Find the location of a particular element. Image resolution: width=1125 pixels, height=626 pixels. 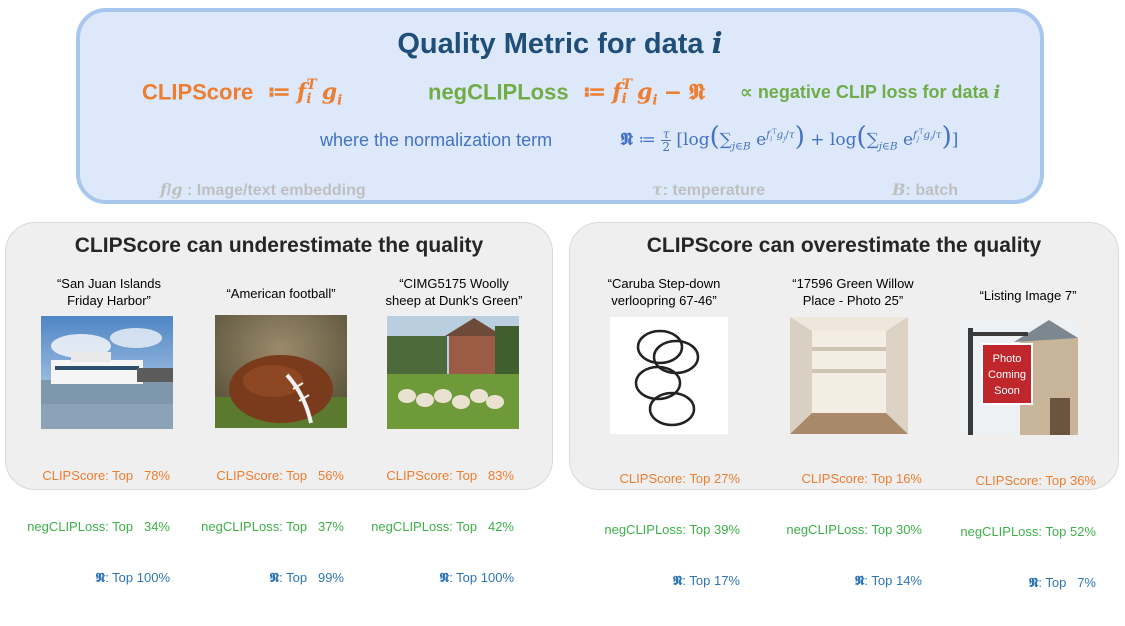

sign-text-2: Coming is located at coordinates (1007, 375).